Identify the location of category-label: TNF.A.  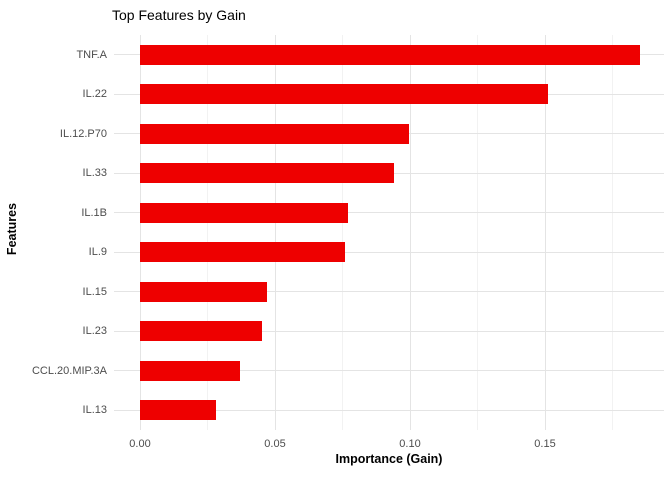
(91, 54).